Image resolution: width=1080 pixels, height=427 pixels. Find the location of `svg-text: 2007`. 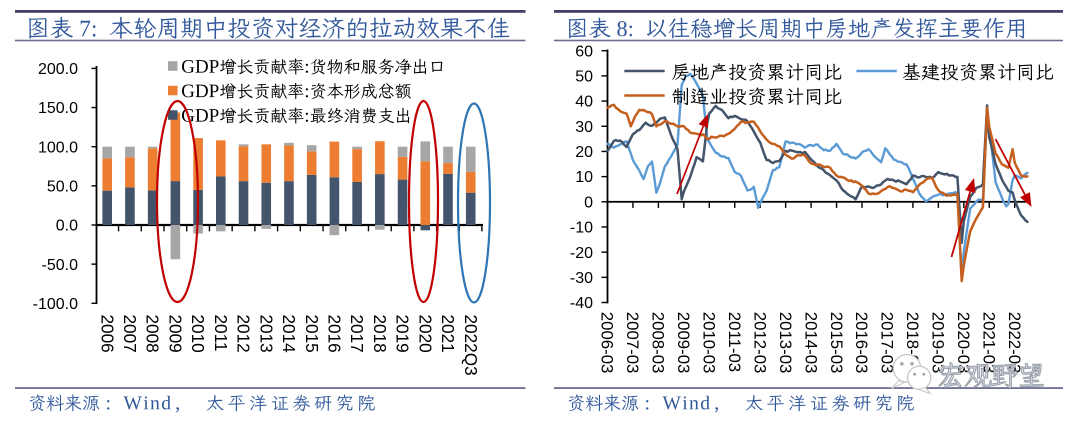

svg-text: 2007 is located at coordinates (130, 334).